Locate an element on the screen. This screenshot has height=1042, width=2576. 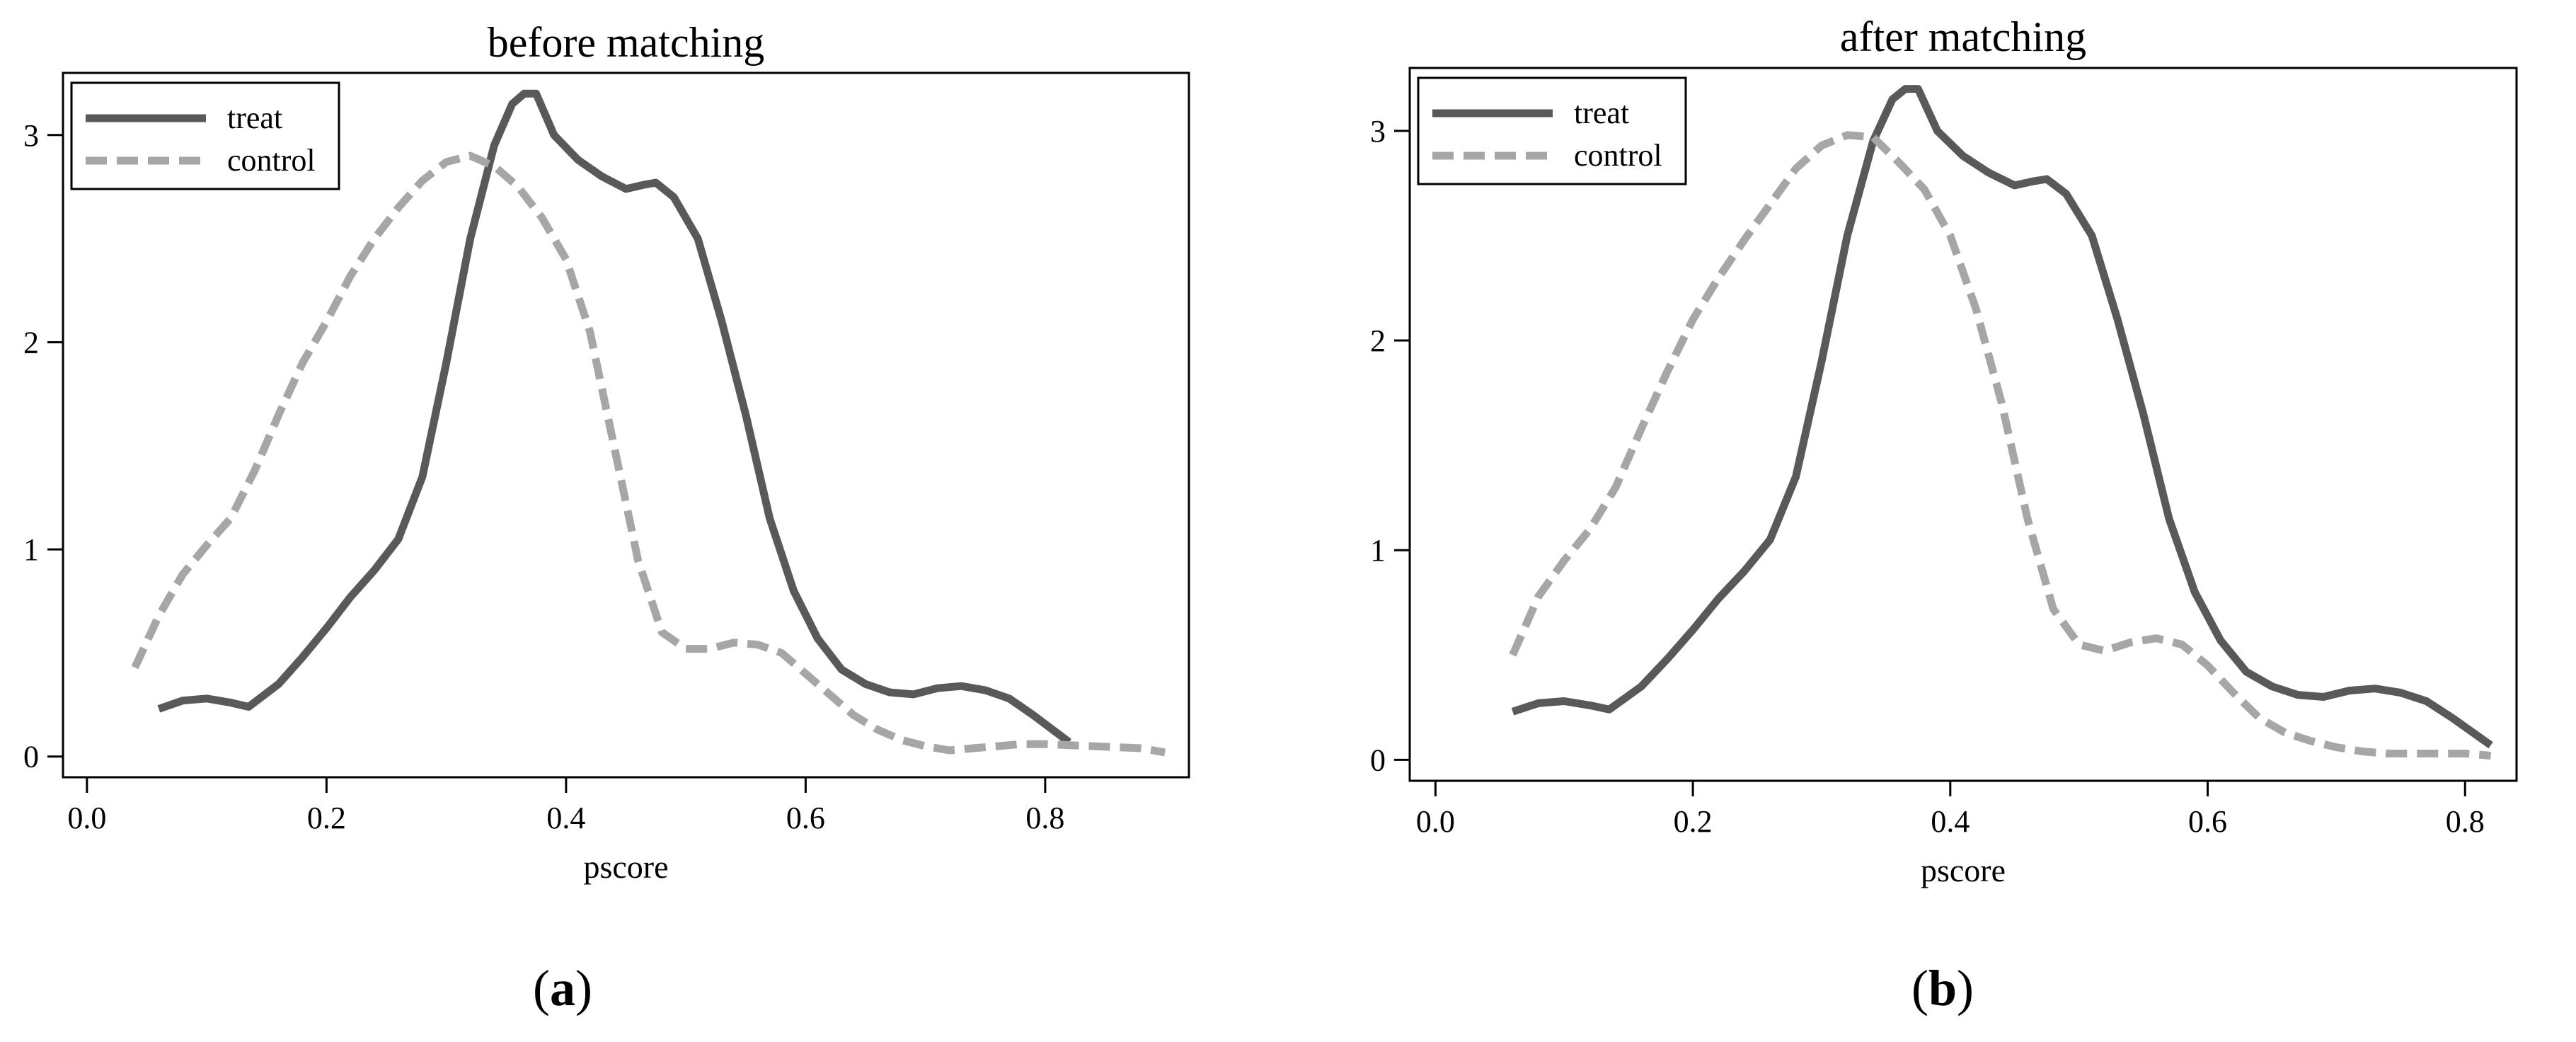
panel-label-letter: a is located at coordinates (562, 988).